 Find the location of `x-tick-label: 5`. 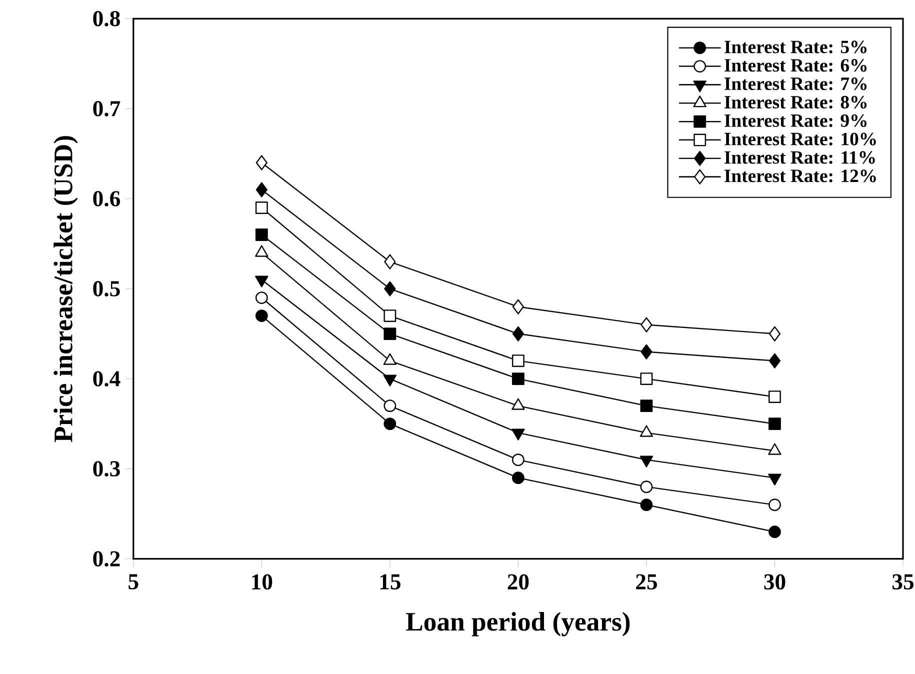

x-tick-label: 5 is located at coordinates (133, 582).